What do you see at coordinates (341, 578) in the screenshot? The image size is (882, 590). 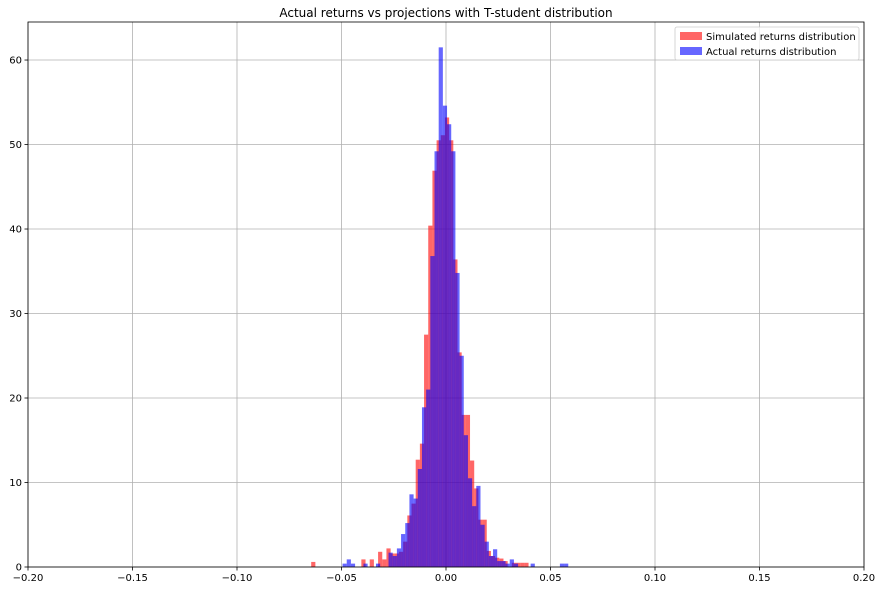 I see `x-tick-label: −0.05` at bounding box center [341, 578].